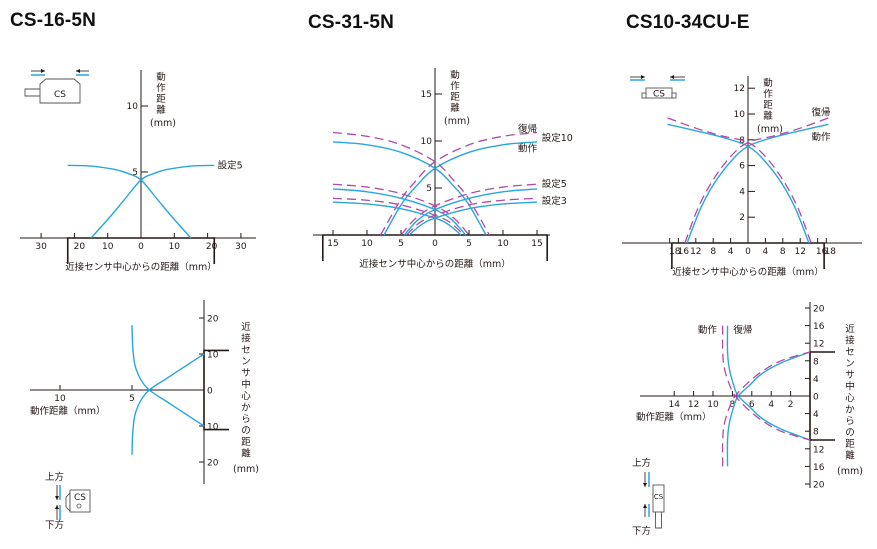  I want to click on x-tick-label: 16, so click(684, 252).